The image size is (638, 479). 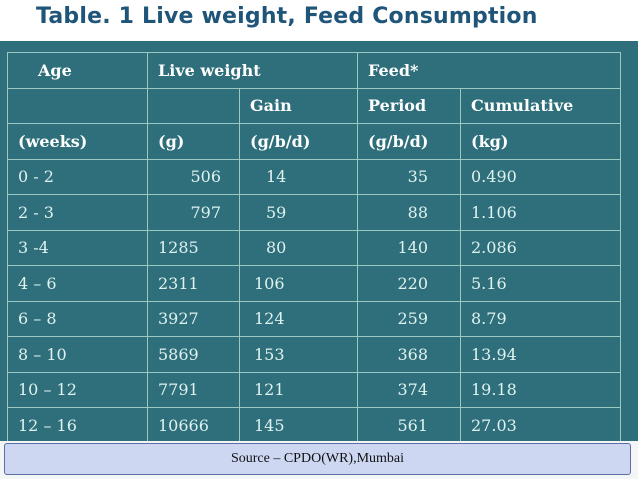 I want to click on cell-cumulative: 0.490, so click(x=540, y=176).